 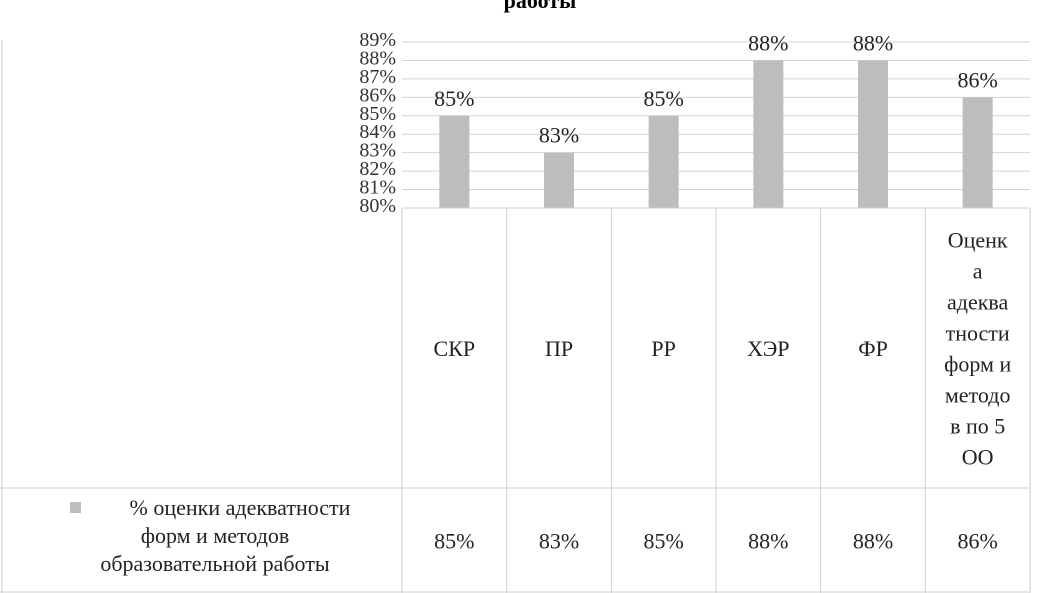 What do you see at coordinates (377, 40) in the screenshot?
I see `y-tick-label: 89%` at bounding box center [377, 40].